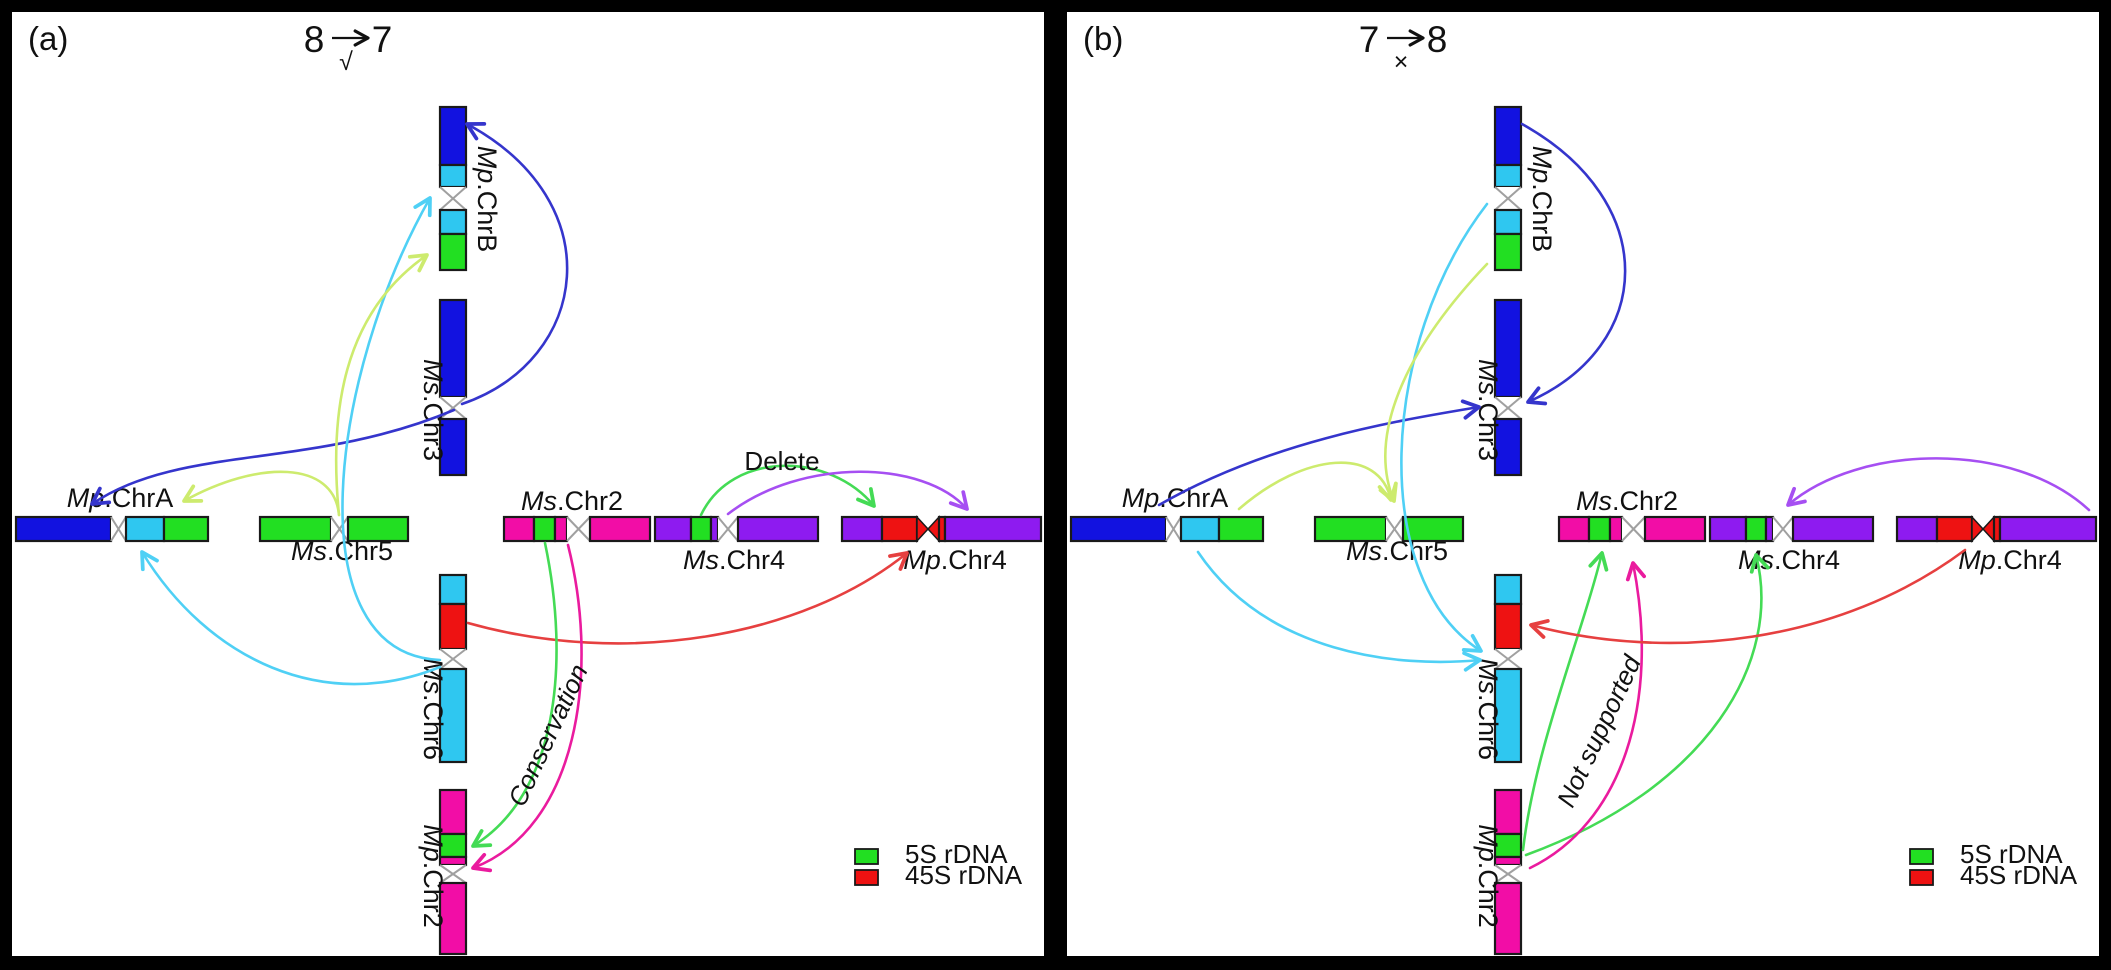 The width and height of the screenshot is (2111, 970). Describe the element at coordinates (577, 529) in the screenshot. I see `chromosome-ms-chr2` at that location.